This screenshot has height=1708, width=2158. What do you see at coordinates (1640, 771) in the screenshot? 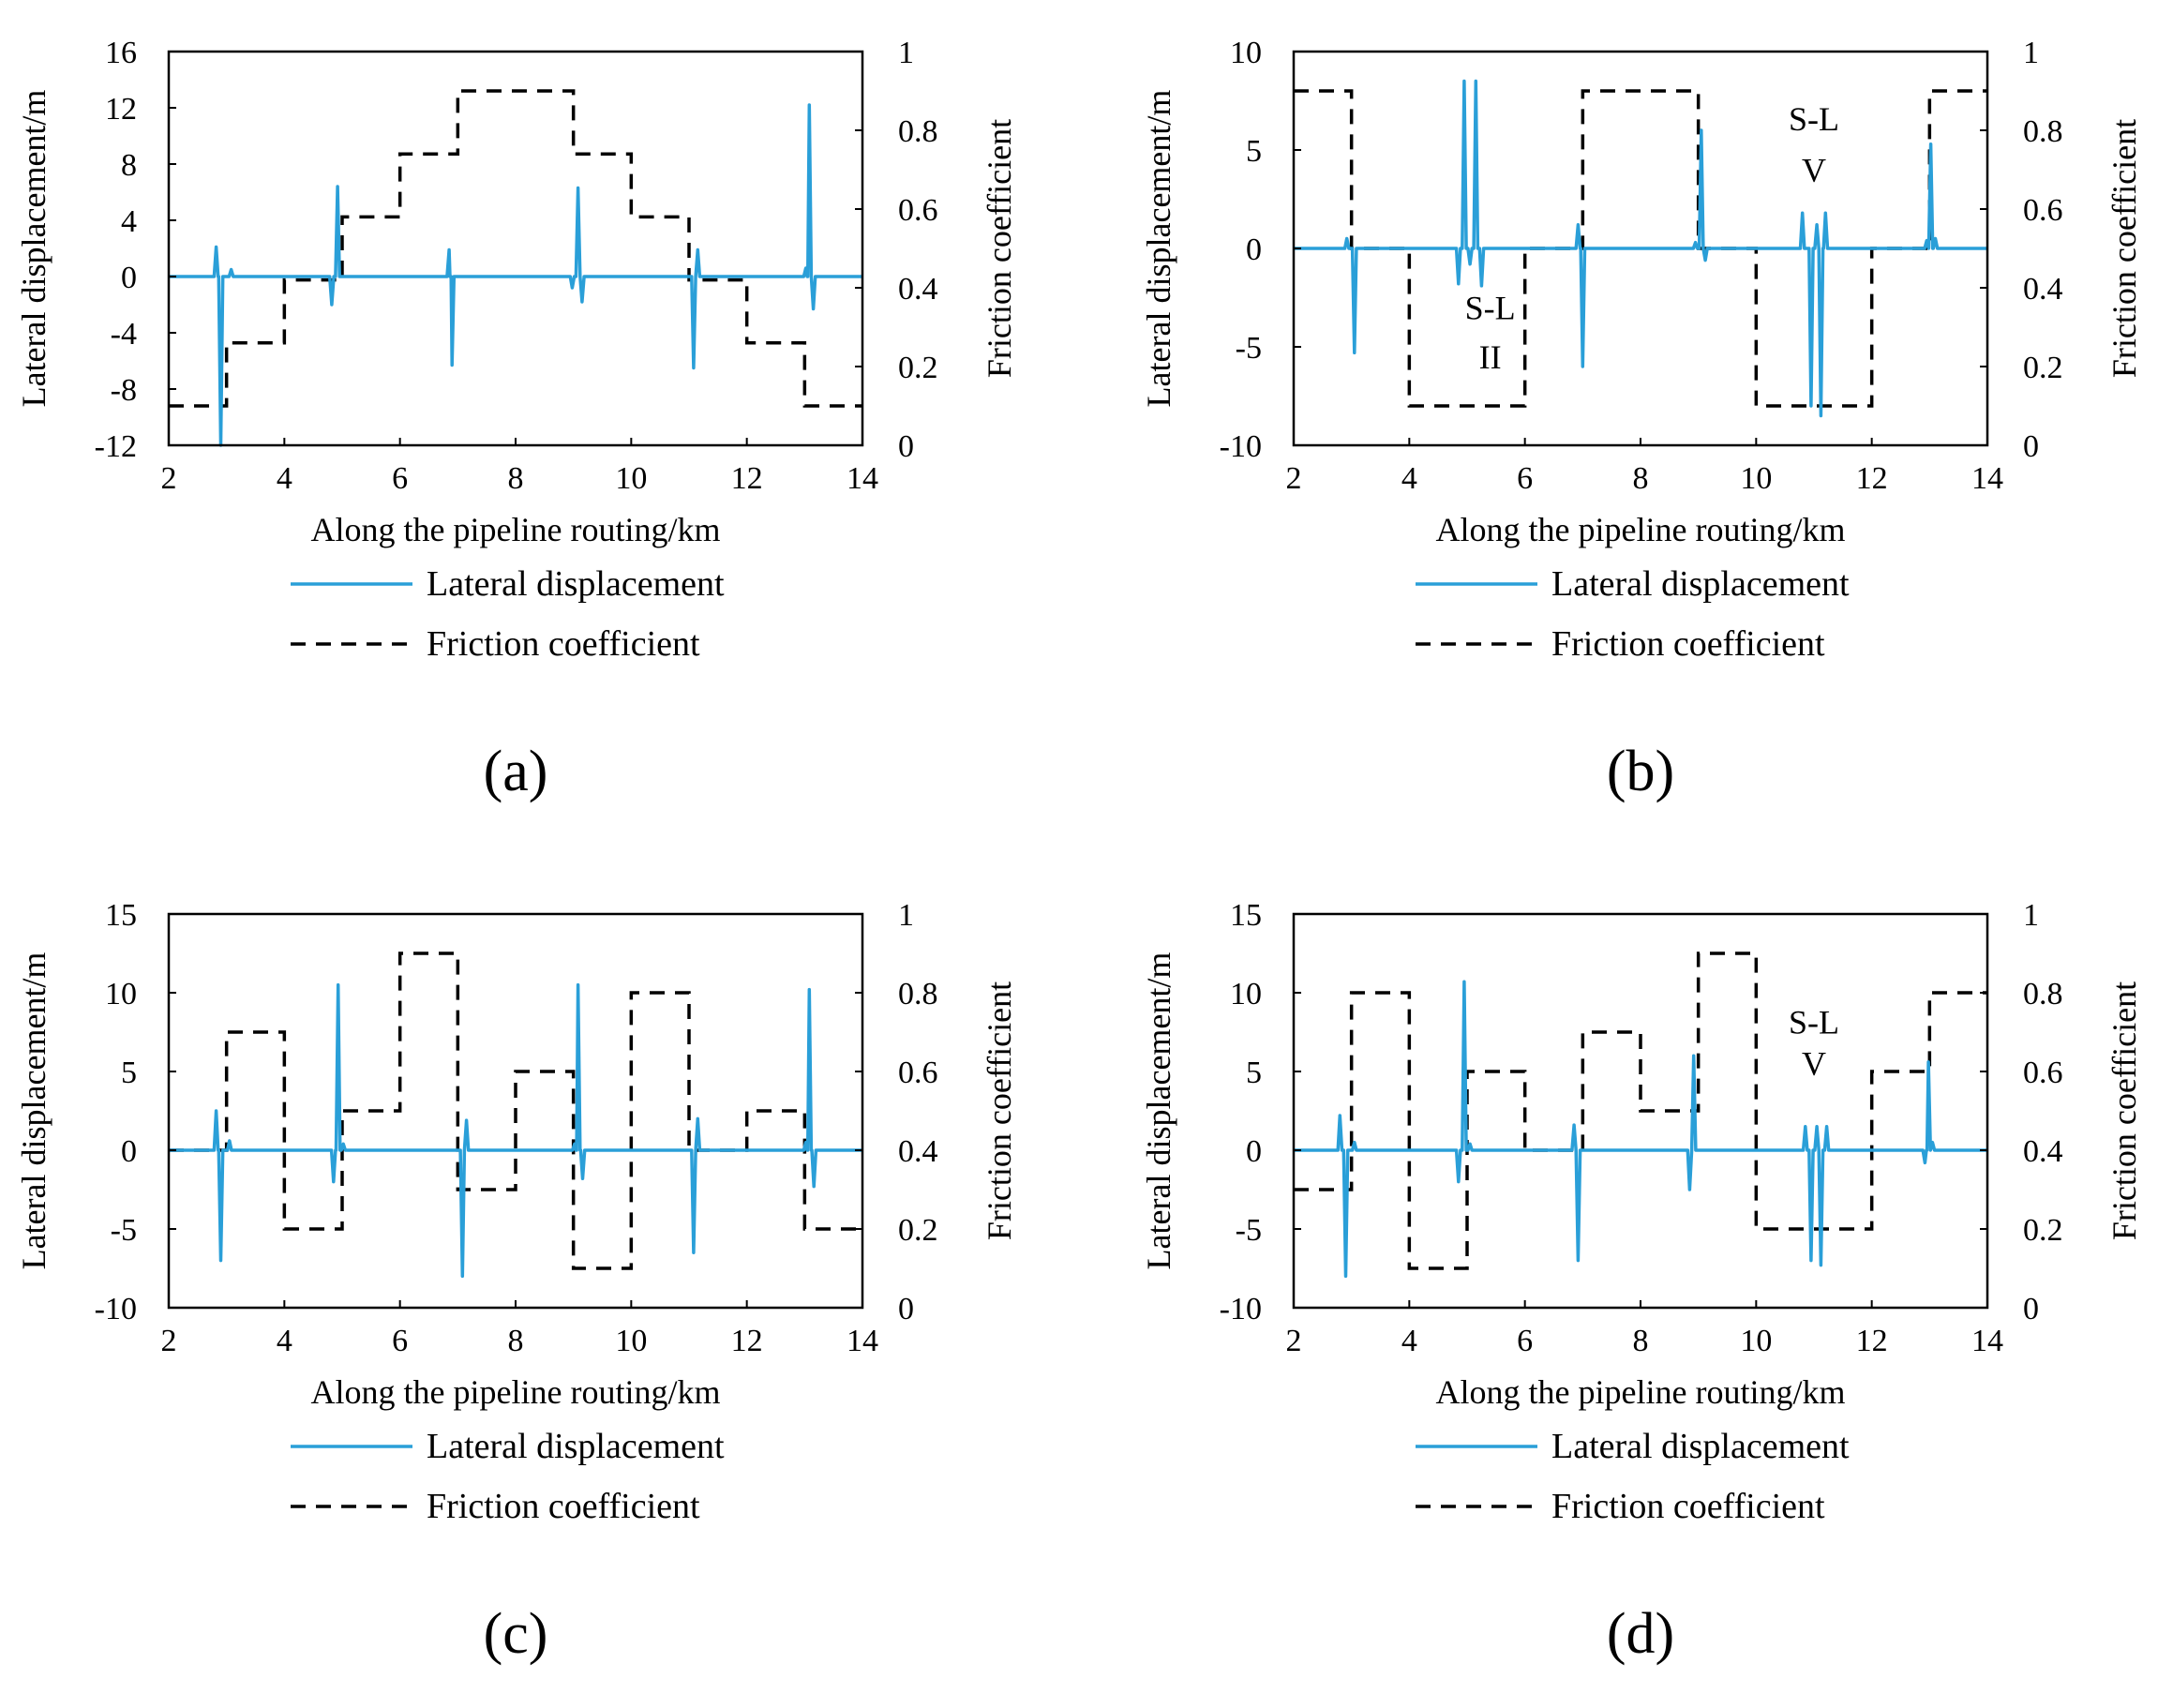
I see `panel-label: (b)` at bounding box center [1640, 771].